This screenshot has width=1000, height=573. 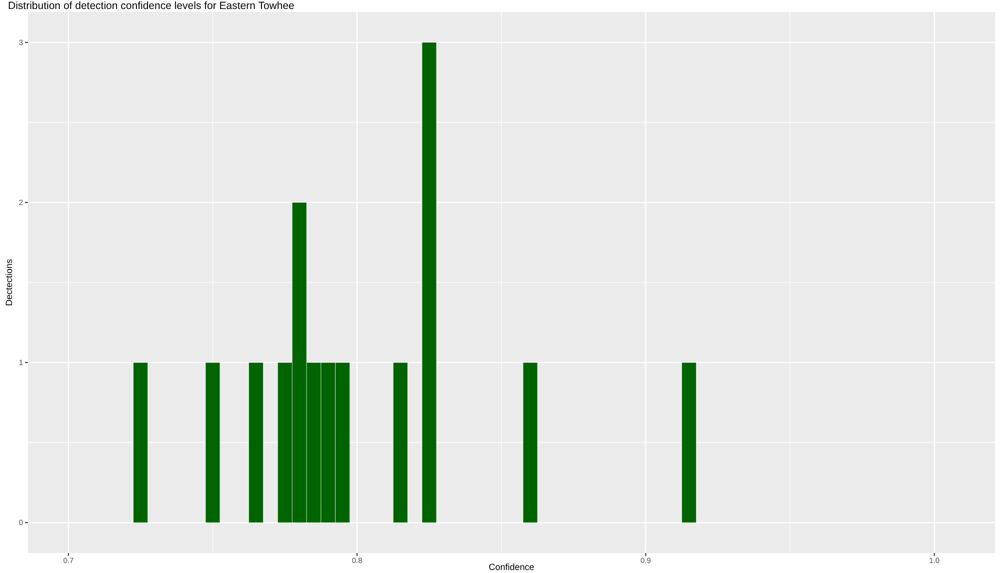 What do you see at coordinates (9, 282) in the screenshot?
I see `y-axis-title: Dectections` at bounding box center [9, 282].